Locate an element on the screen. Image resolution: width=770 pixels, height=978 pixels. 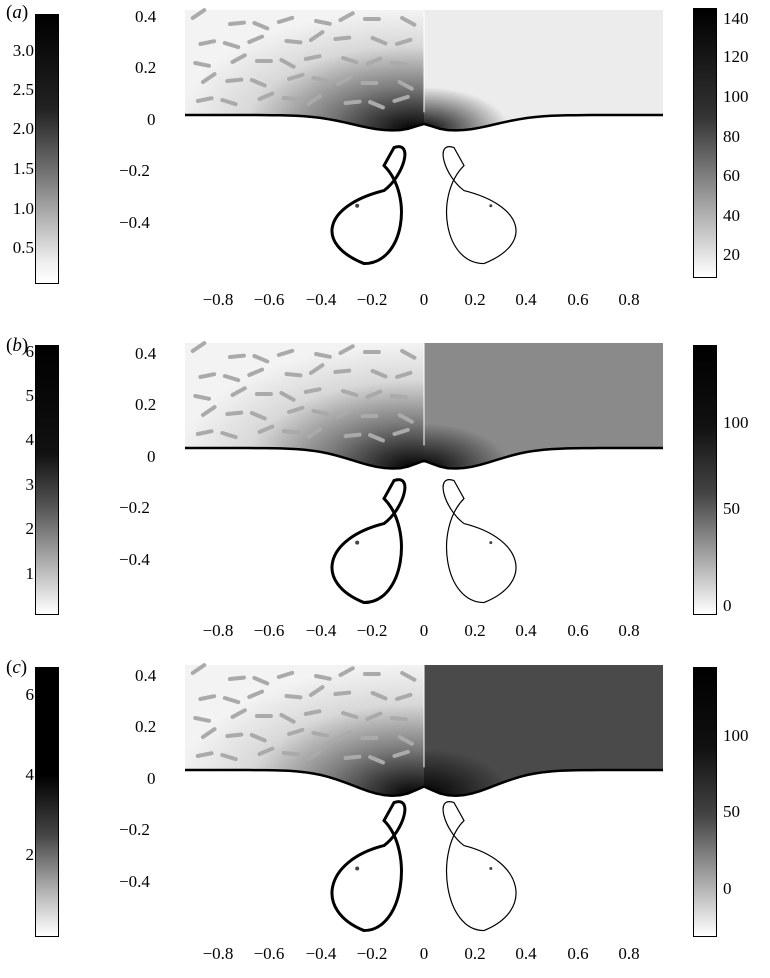
panel-label: (a) is located at coordinates (17, 12).